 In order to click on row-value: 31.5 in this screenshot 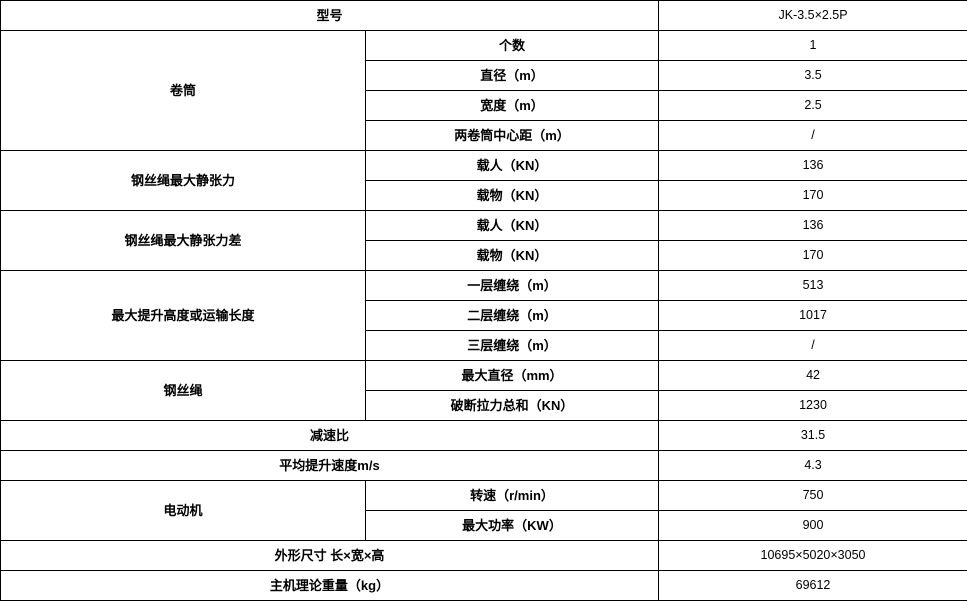, I will do `click(812, 435)`.